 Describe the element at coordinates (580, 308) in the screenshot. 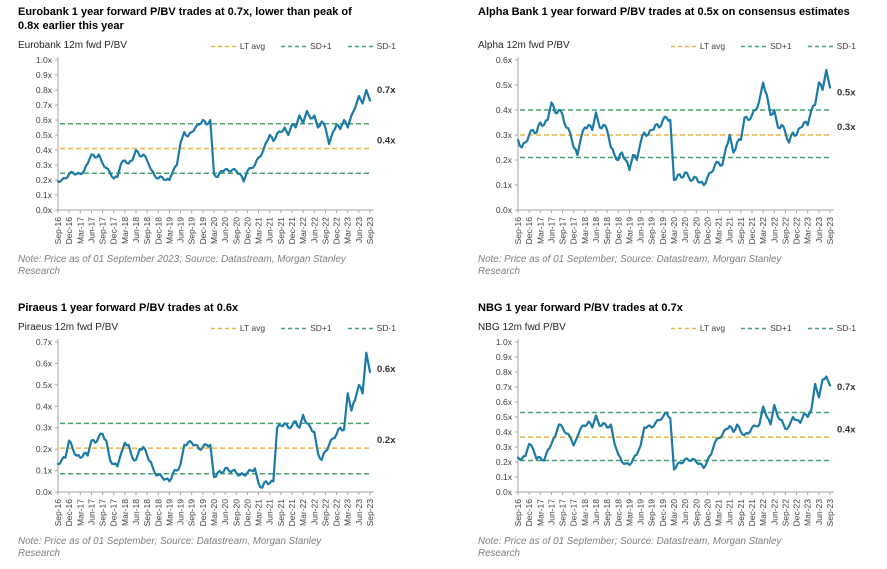

I see `chart-title-nbg: NBG 1 year forward P/BV trades at 0.7x` at that location.